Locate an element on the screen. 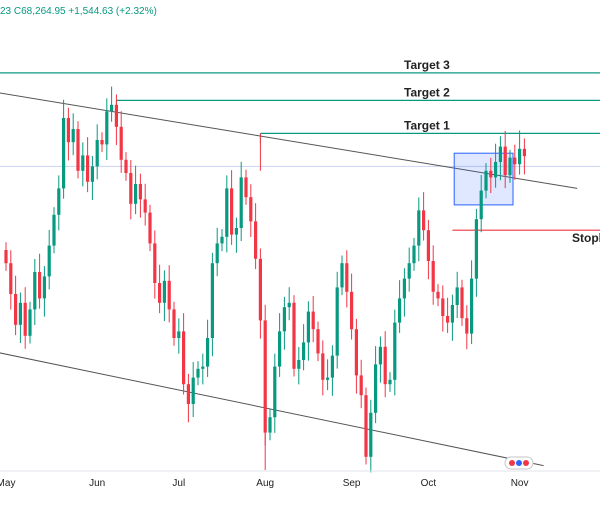 The width and height of the screenshot is (600, 513). x-tick-label: Nov is located at coordinates (520, 483).